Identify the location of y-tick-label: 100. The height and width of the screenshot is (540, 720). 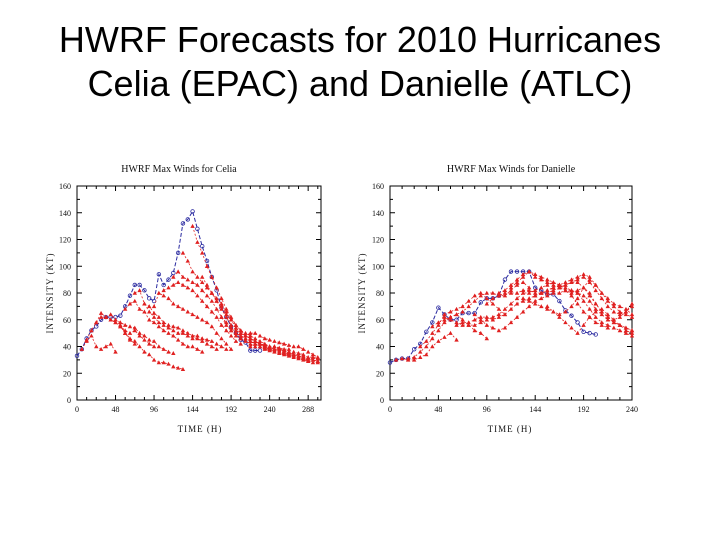
(65, 266).